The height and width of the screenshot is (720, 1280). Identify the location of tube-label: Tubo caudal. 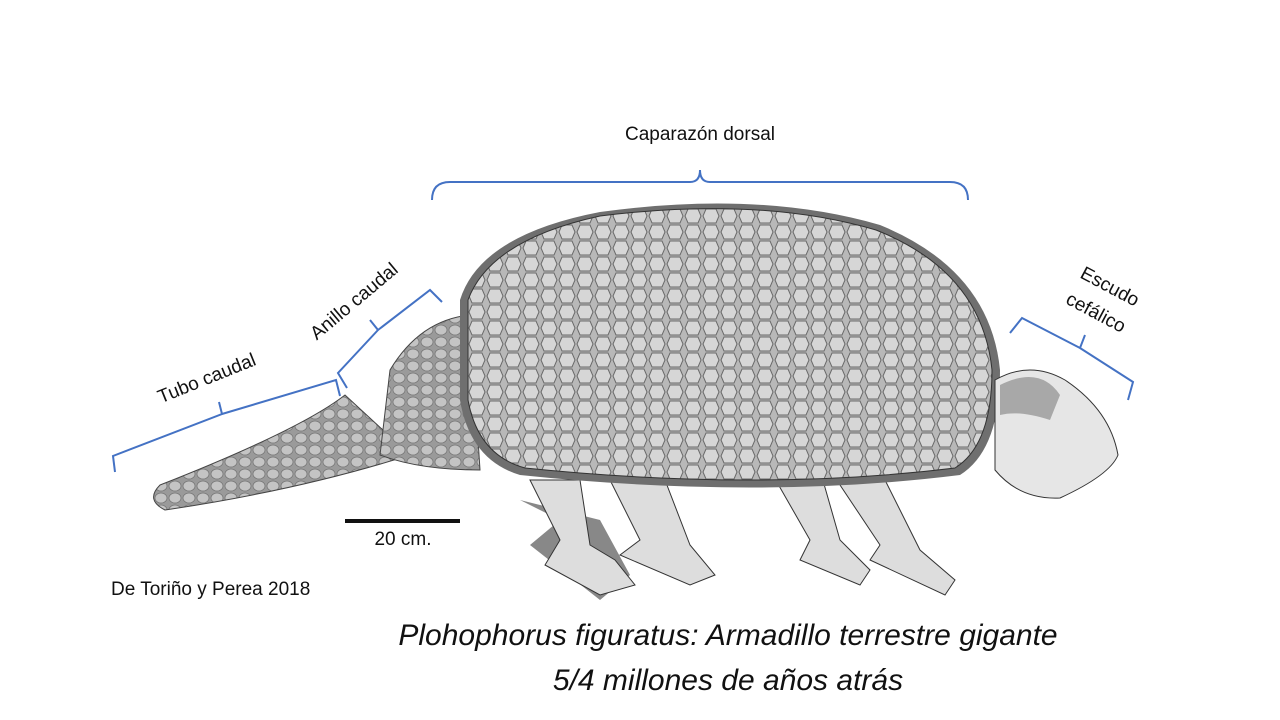
(207, 379).